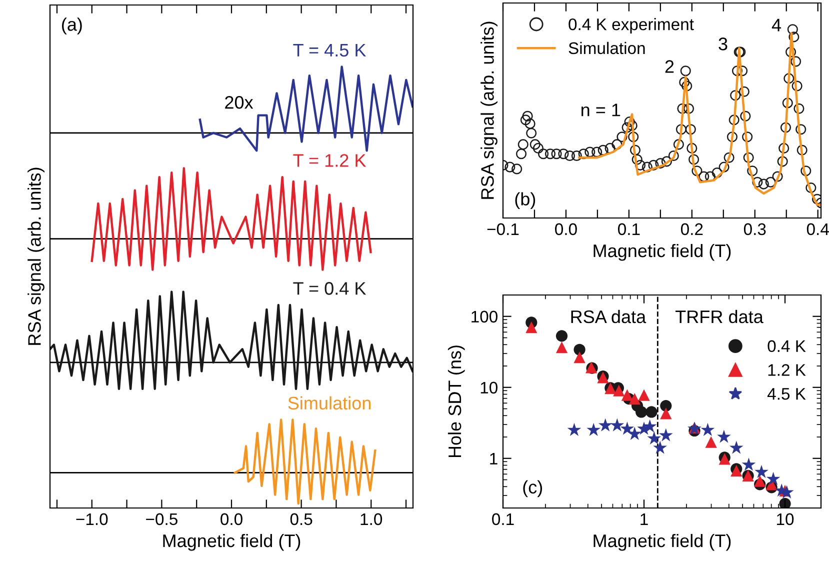 The width and height of the screenshot is (829, 572). I want to click on annotation: (b), so click(525, 201).